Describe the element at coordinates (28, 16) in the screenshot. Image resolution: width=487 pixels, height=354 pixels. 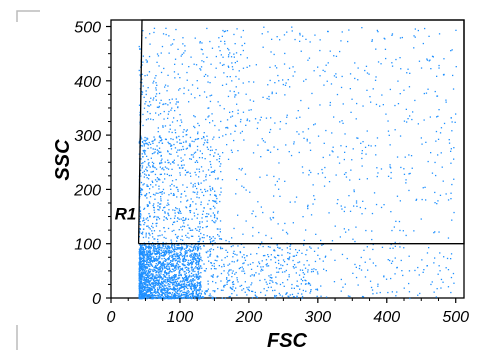
I see `corner-mark-top-left` at that location.